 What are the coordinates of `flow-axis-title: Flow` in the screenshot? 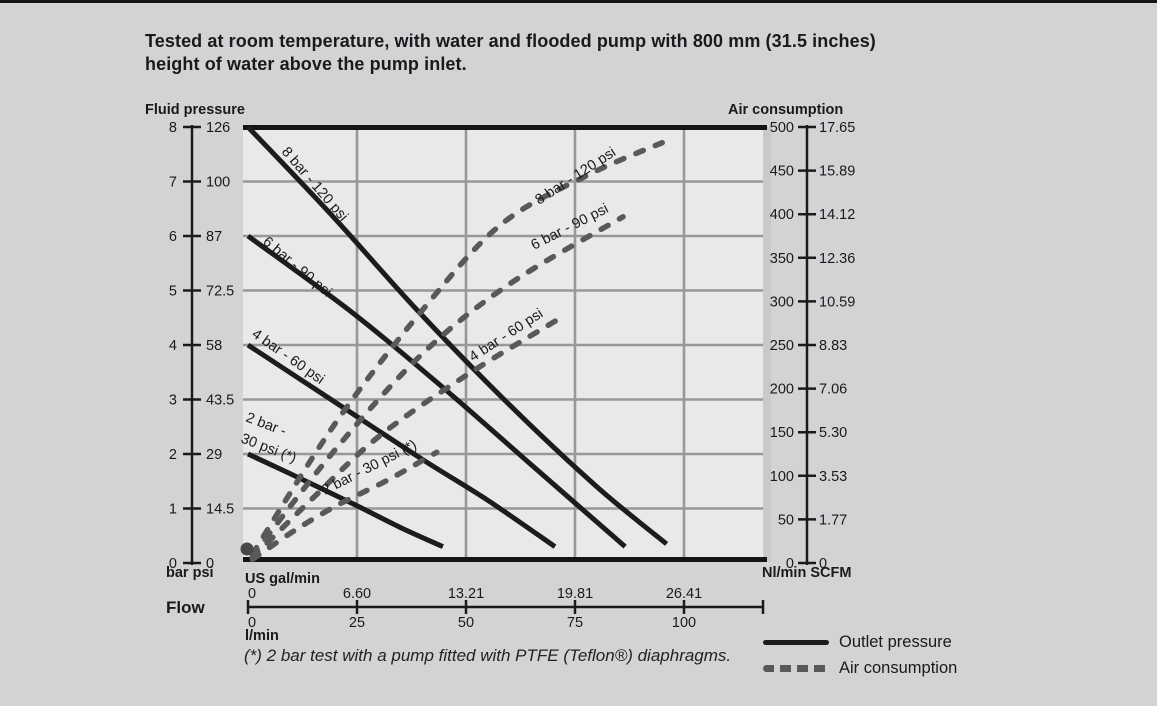 It's located at (185, 607).